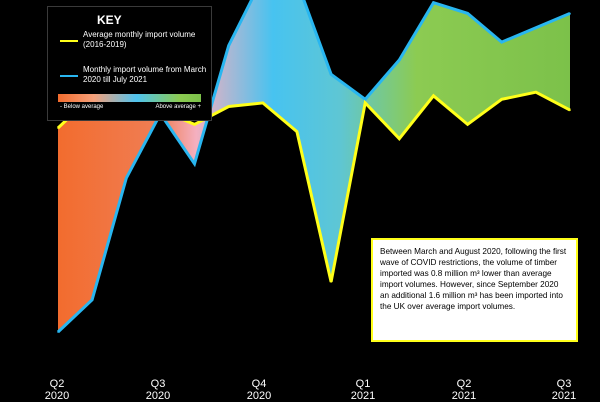 The height and width of the screenshot is (402, 600). Describe the element at coordinates (69, 76) in the screenshot. I see `legend-swatch-monthly` at that location.